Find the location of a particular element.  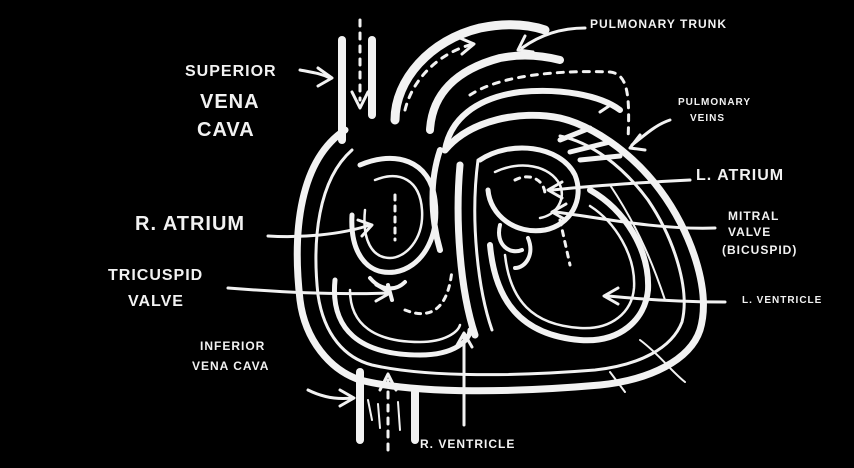

l-atrium-leader is located at coordinates (621, 185).